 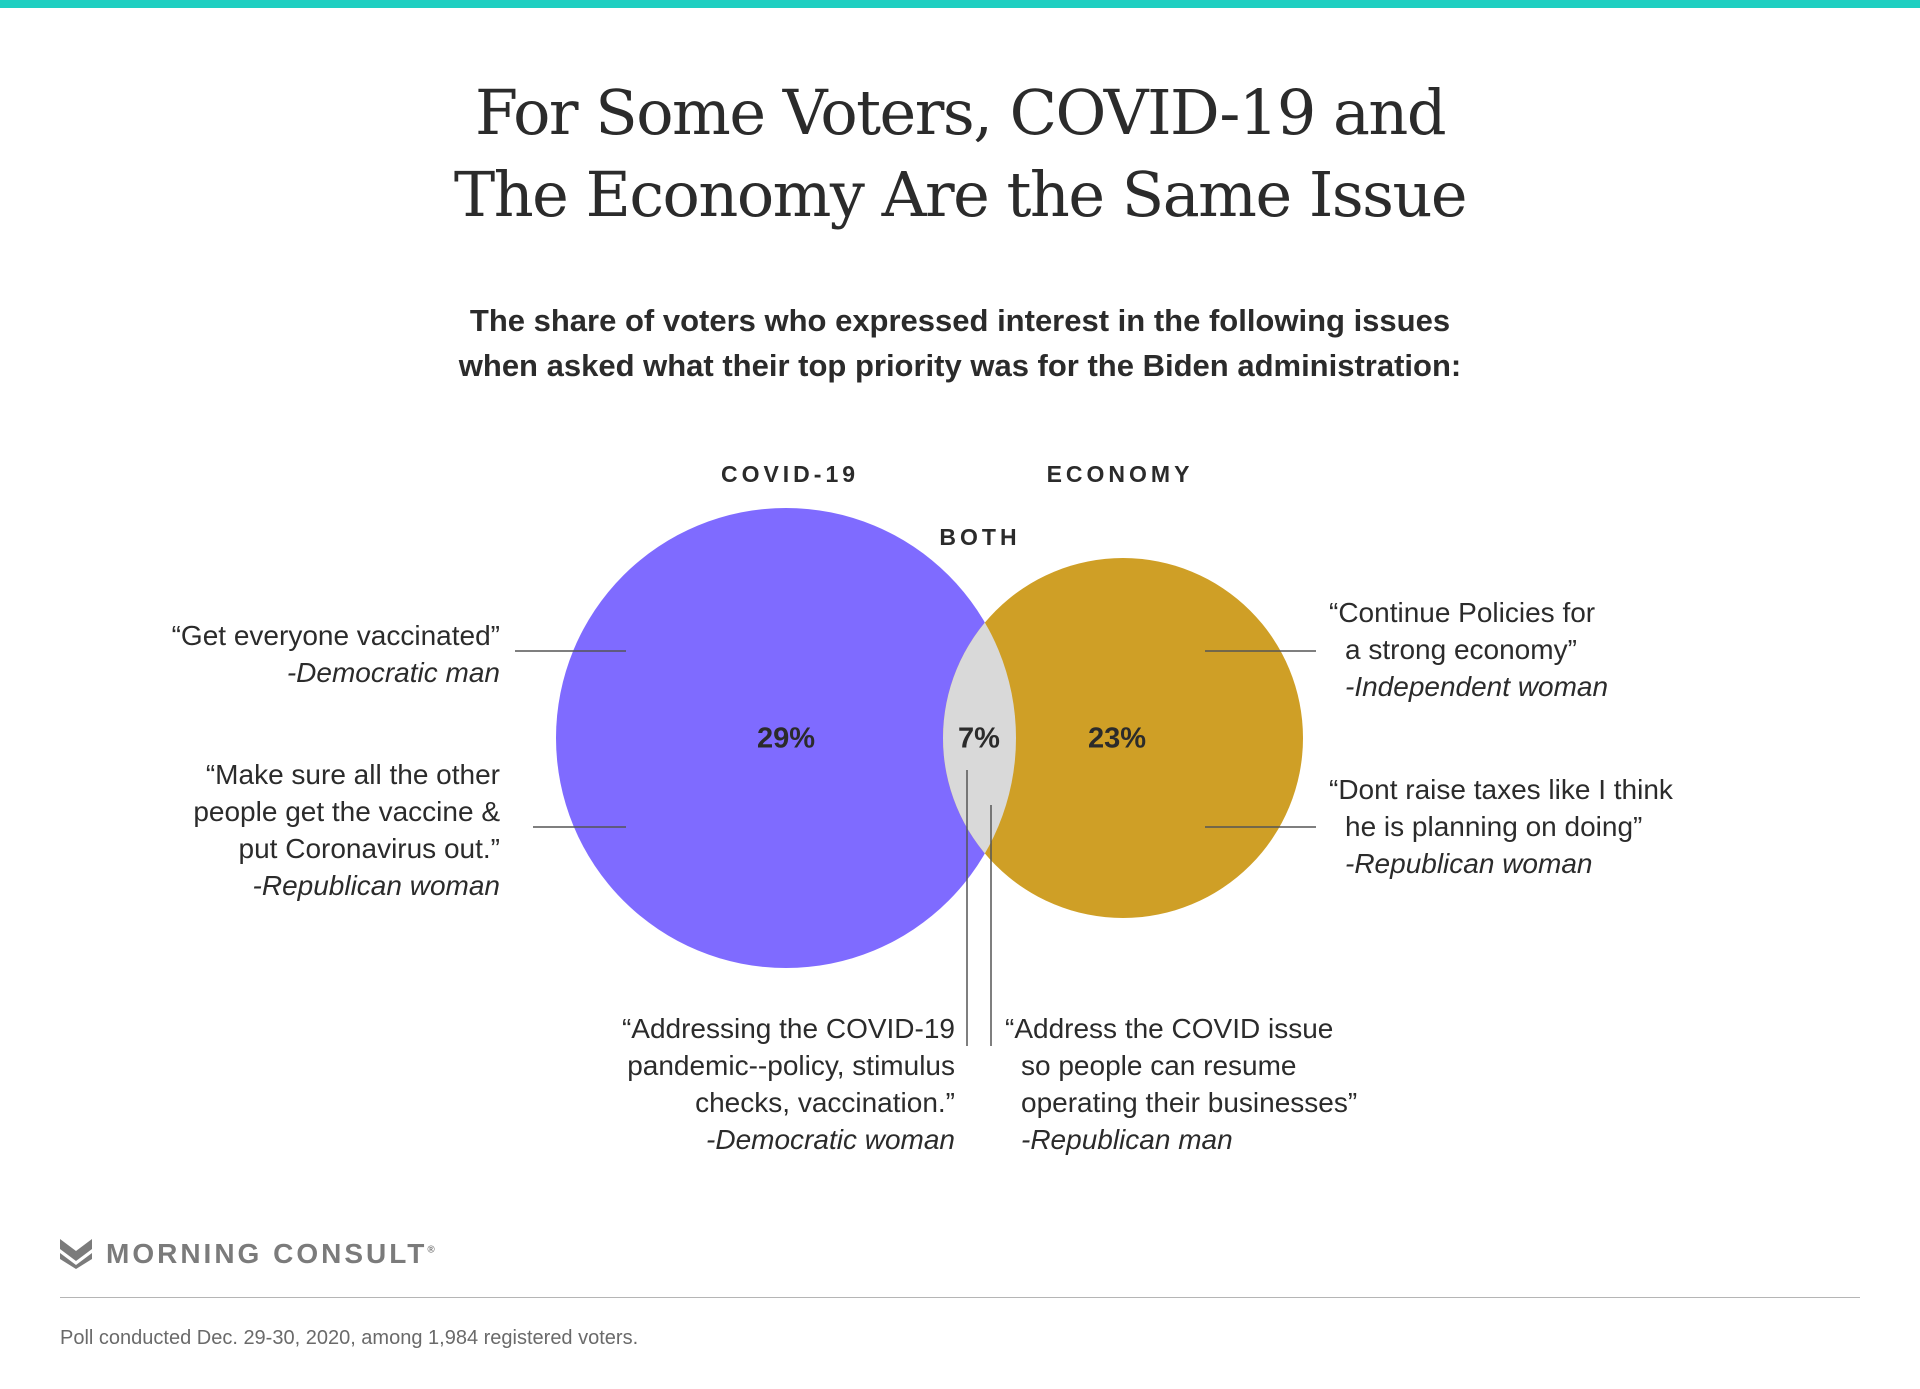 What do you see at coordinates (267, 1253) in the screenshot?
I see `brand-name-text: MORNING CONSULT` at bounding box center [267, 1253].